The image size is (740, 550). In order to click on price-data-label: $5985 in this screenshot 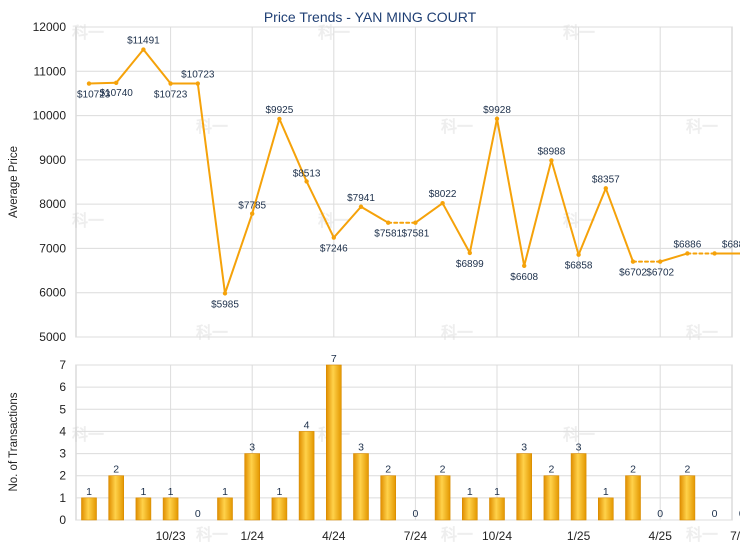, I will do `click(225, 304)`.